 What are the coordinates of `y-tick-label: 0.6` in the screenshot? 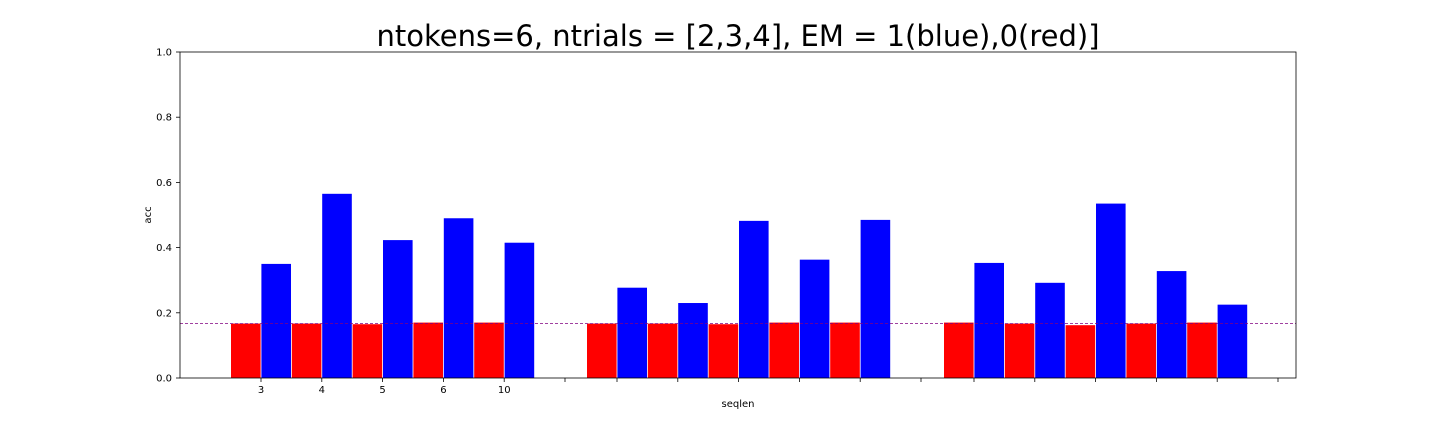 It's located at (164, 183).